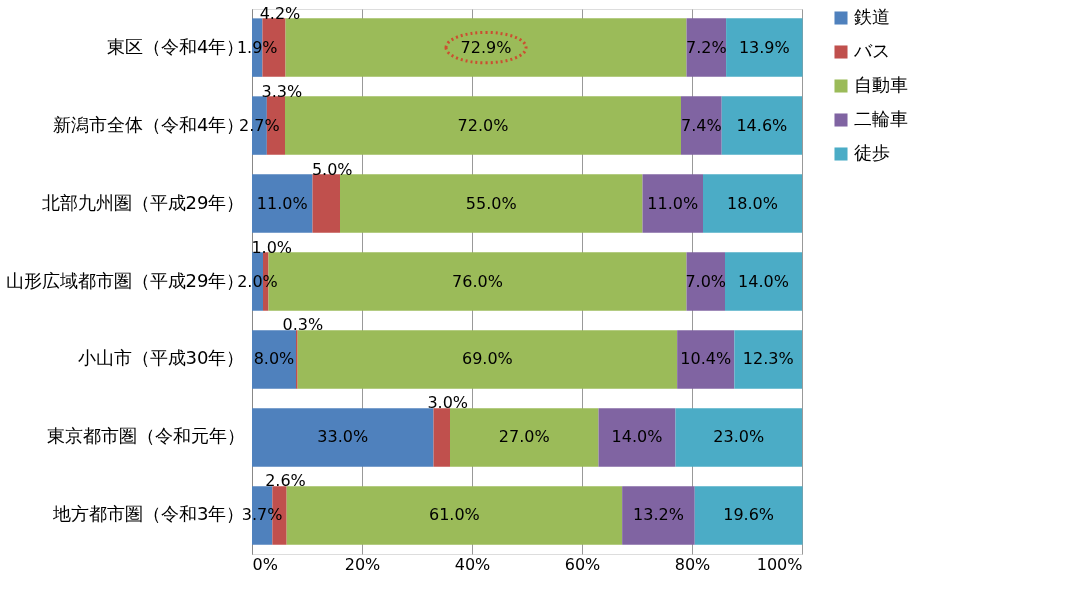 The width and height of the screenshot is (1081, 601). I want to click on data-label: 23.0%, so click(739, 437).